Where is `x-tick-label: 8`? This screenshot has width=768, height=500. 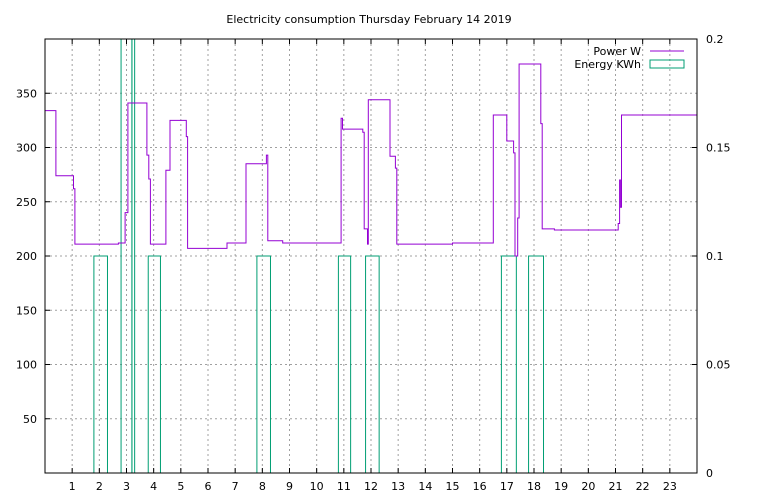
x-tick-label: 8 is located at coordinates (262, 486).